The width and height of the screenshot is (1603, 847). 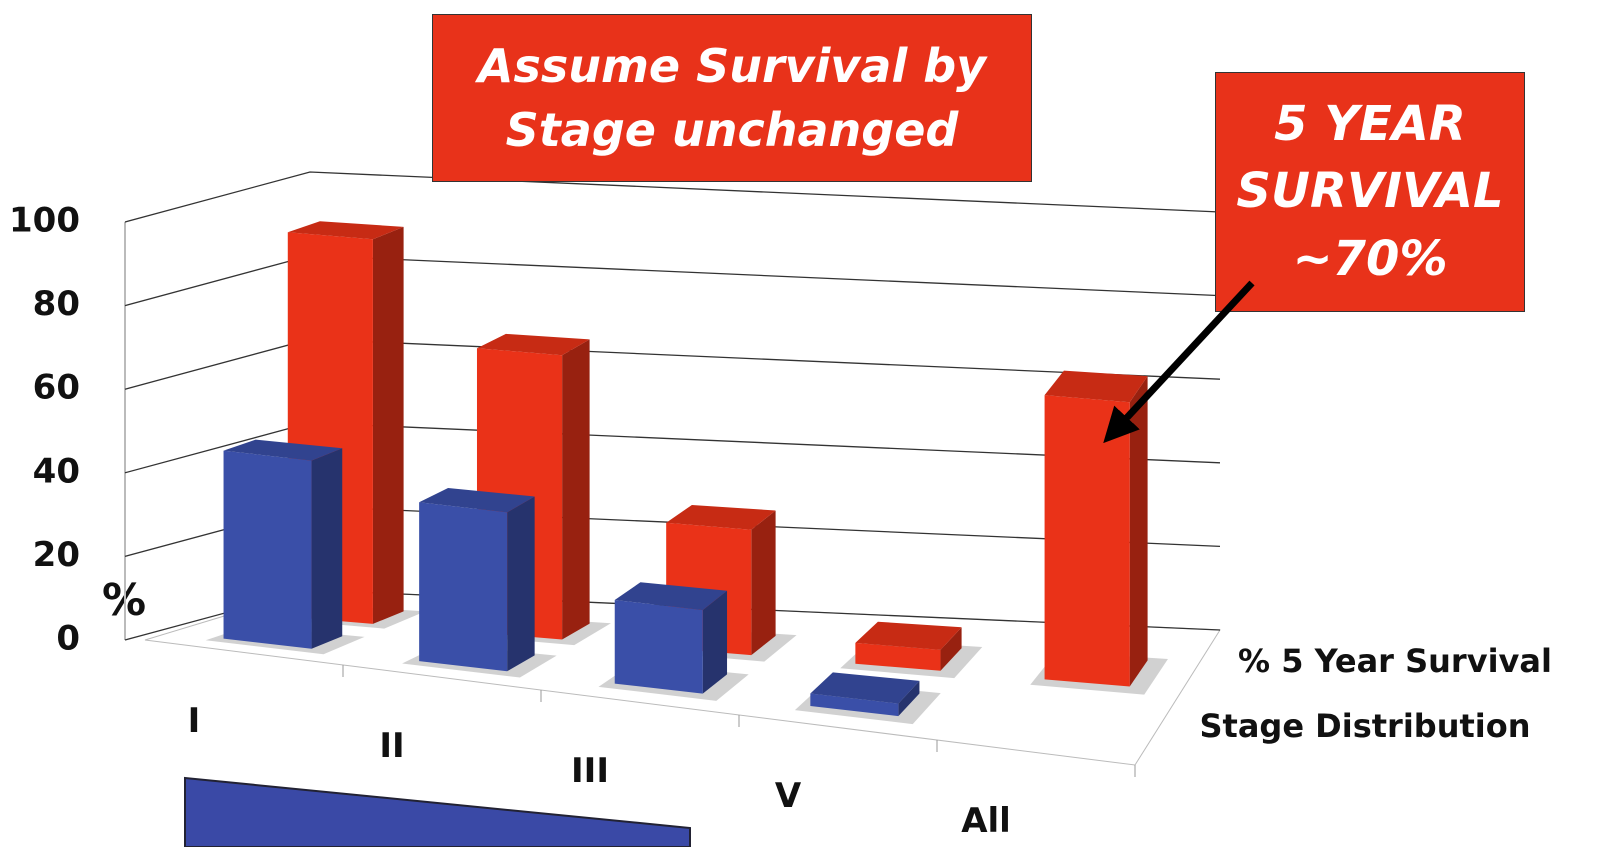 What do you see at coordinates (1364, 726) in the screenshot?
I see `legend-label: Stage Distribution` at bounding box center [1364, 726].